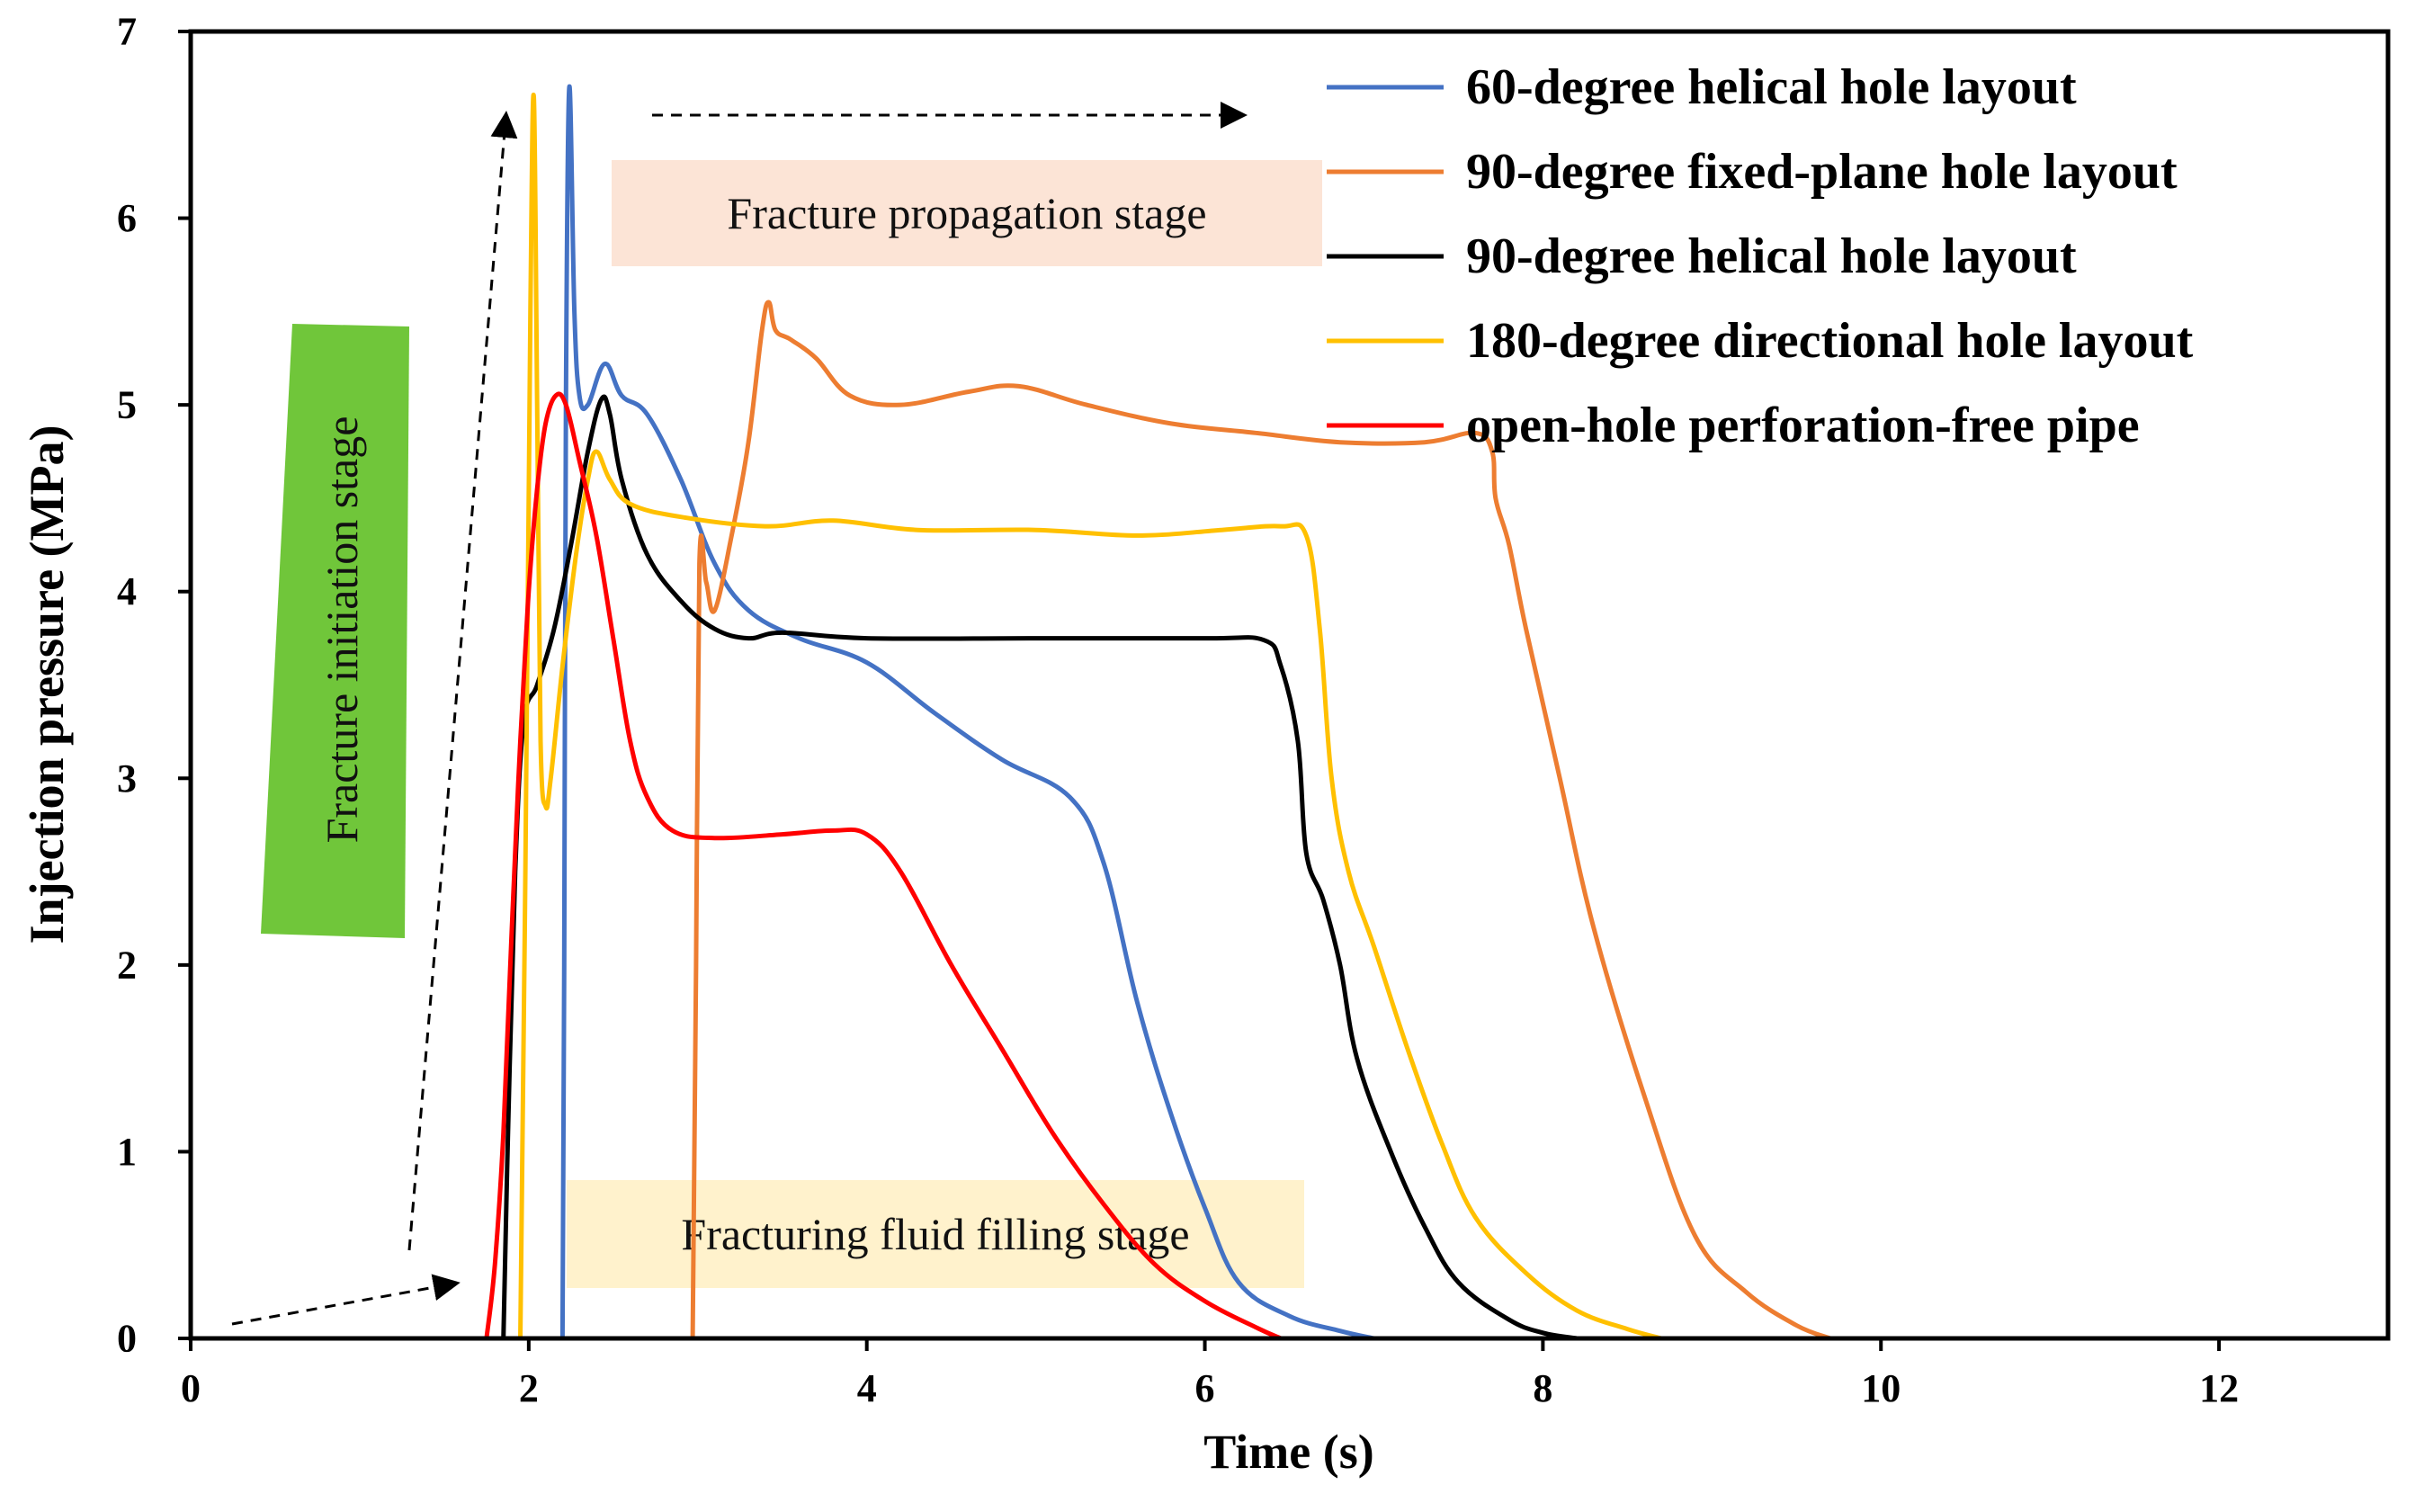 Image resolution: width=2424 pixels, height=1512 pixels. Describe the element at coordinates (2219, 1388) in the screenshot. I see `x-tick-label: 12` at that location.